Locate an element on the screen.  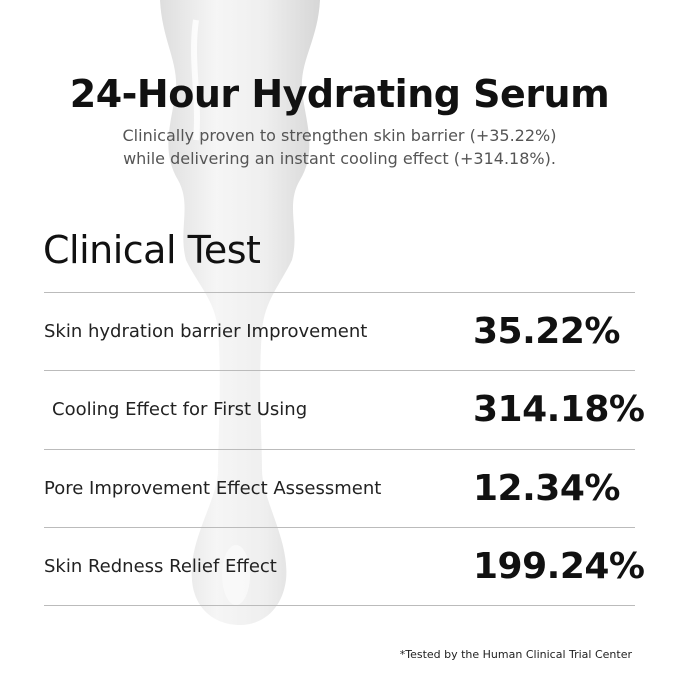
result-label: Cooling Effect for First Using is located at coordinates (180, 409).